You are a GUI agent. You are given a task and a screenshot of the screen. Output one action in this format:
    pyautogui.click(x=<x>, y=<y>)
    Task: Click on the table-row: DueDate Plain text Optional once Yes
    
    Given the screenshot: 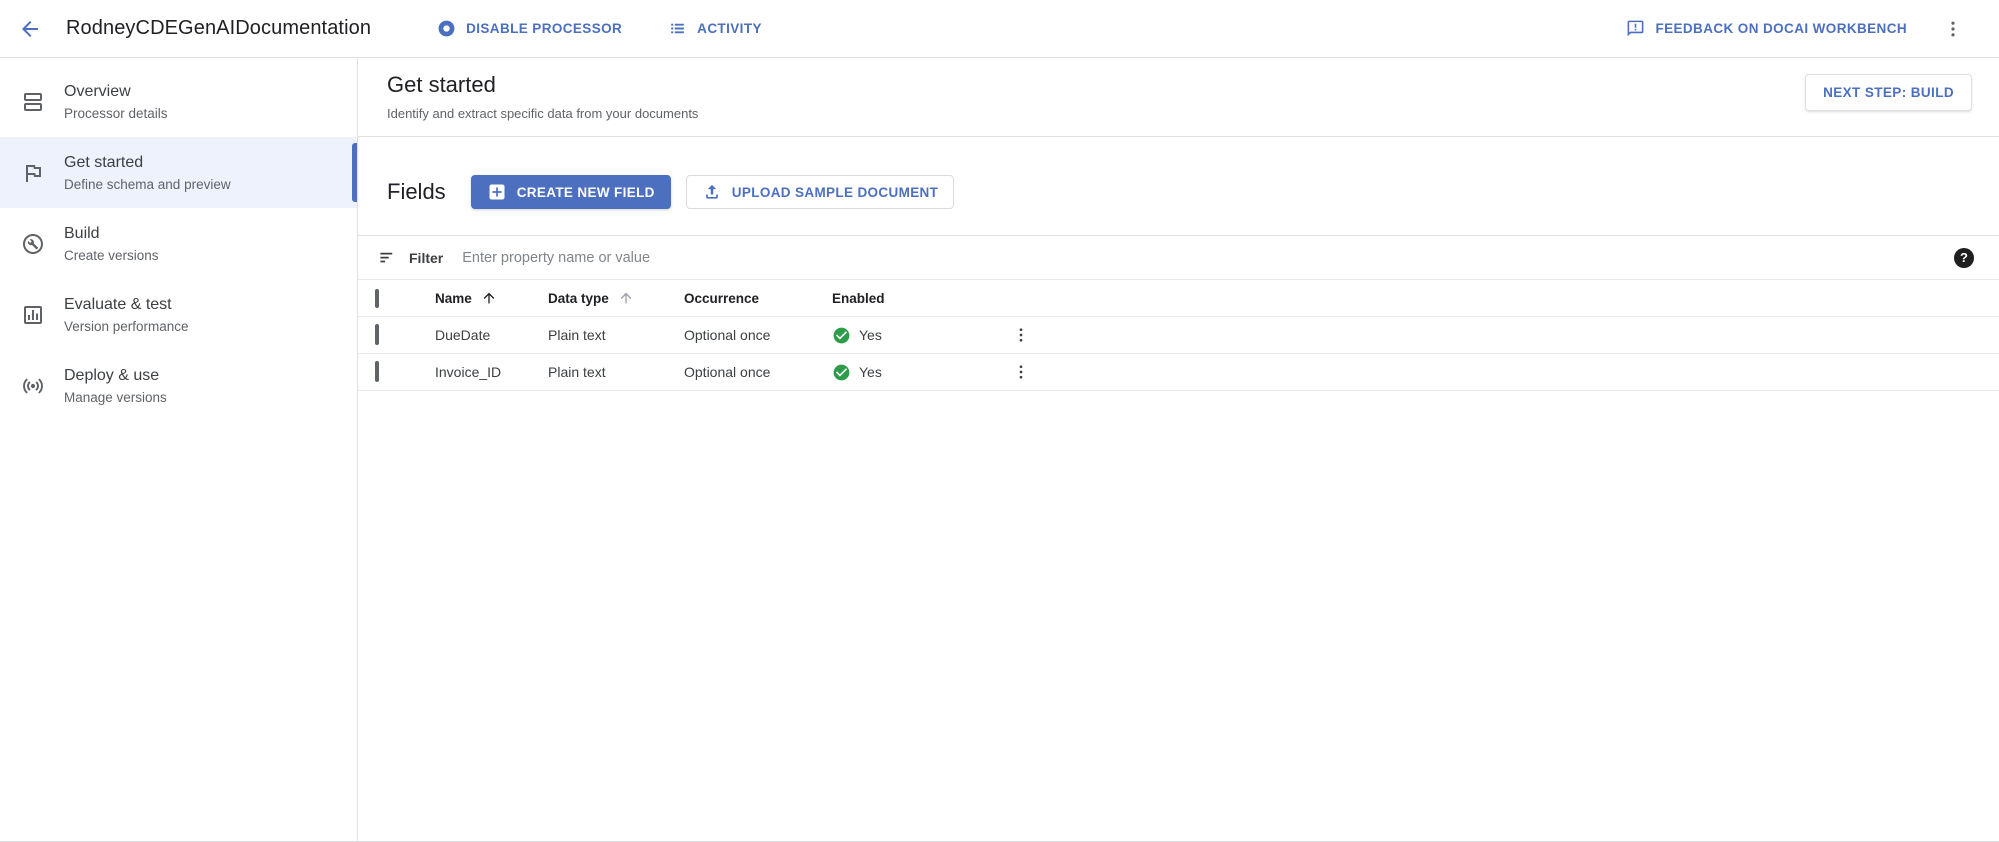 What is the action you would take?
    pyautogui.click(x=1178, y=335)
    